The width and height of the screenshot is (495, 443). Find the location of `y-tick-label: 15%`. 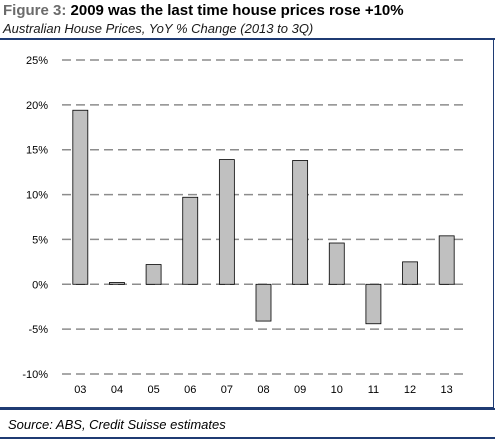

y-tick-label: 15% is located at coordinates (37, 151).